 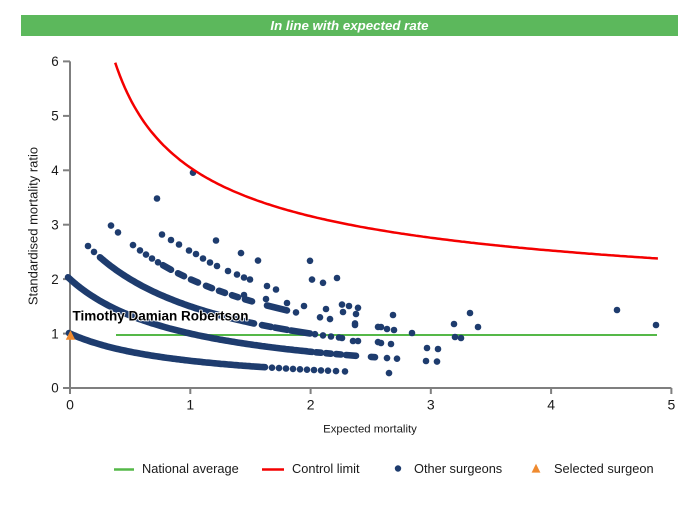 I want to click on svg-text: Selected surgeon, so click(x=604, y=468).